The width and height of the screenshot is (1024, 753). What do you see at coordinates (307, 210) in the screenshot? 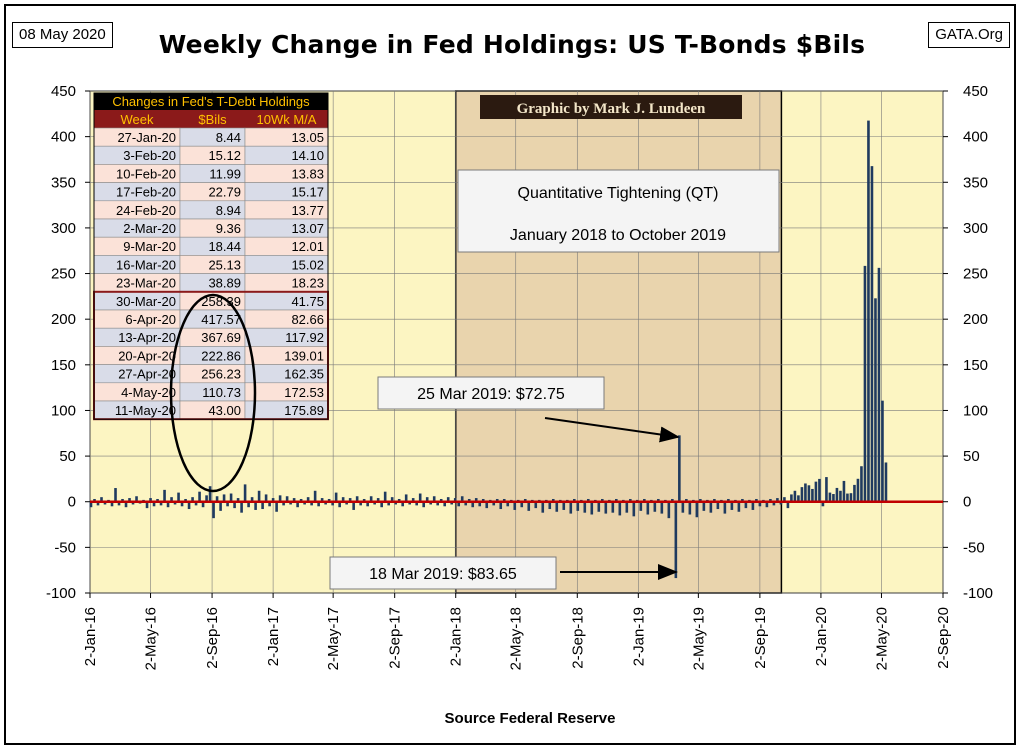
I see `table-cell: 13.77` at bounding box center [307, 210].